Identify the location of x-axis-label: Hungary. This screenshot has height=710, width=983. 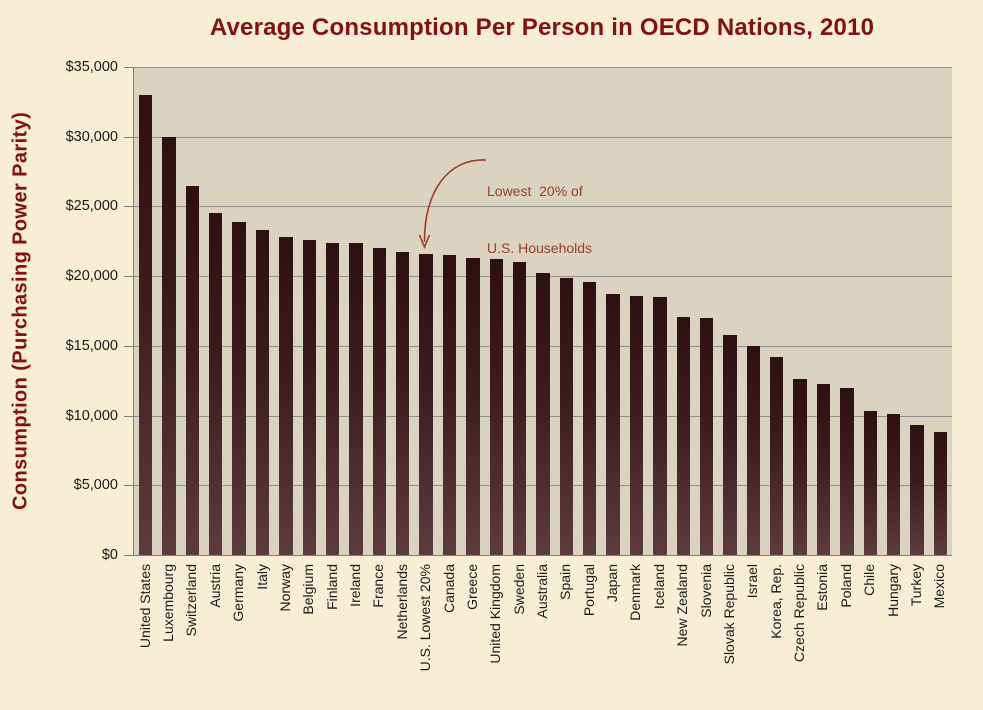
(892, 590).